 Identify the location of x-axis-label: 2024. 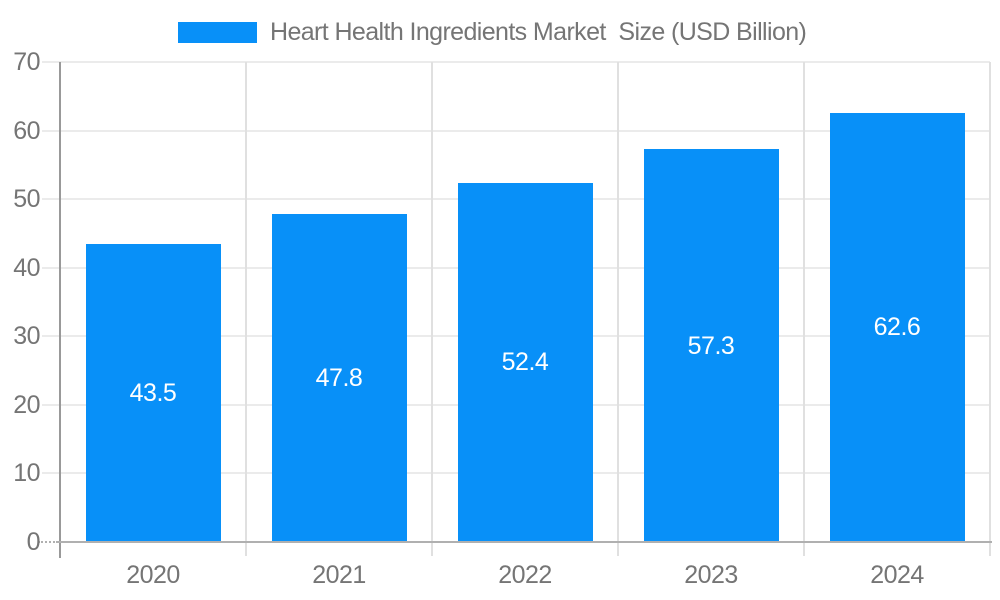
(897, 575).